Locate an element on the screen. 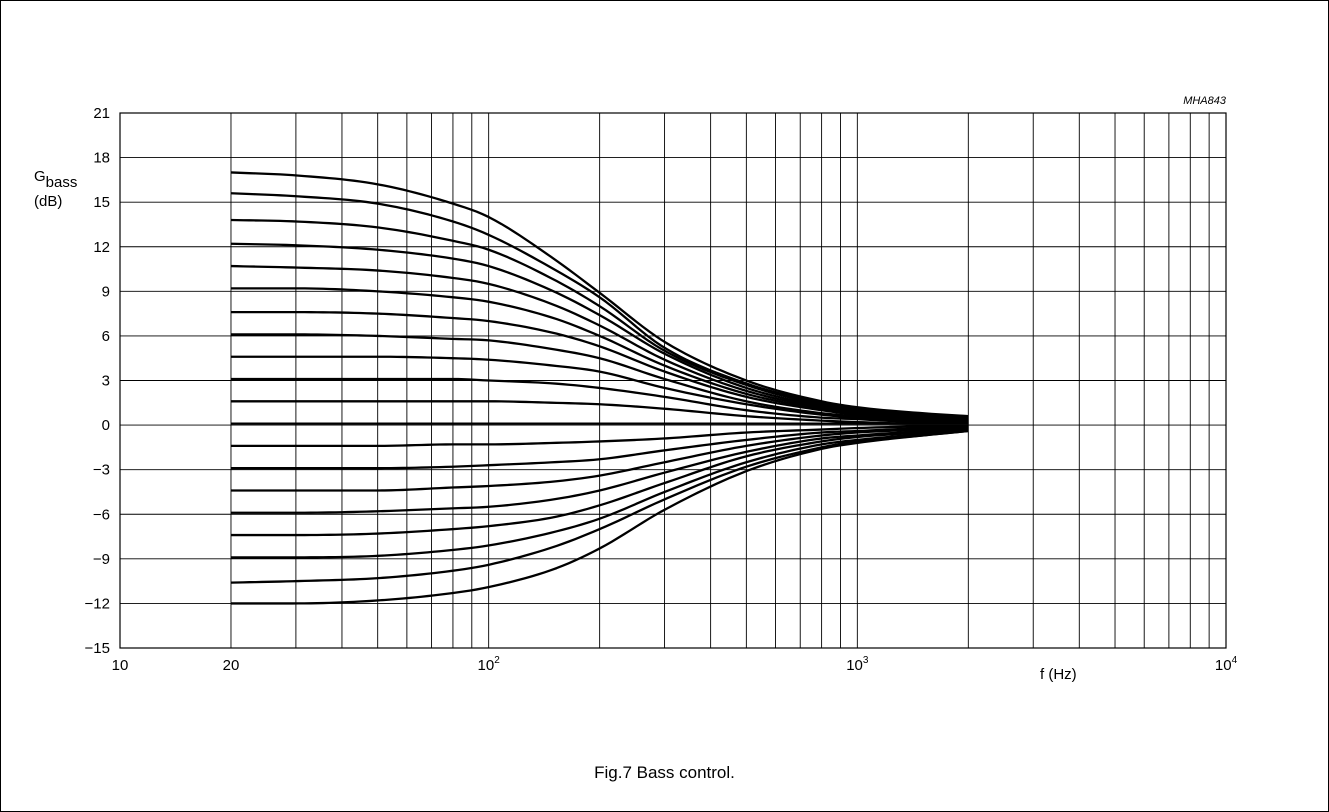 This screenshot has width=1329, height=812. y-tick-label: −9 is located at coordinates (101, 559).